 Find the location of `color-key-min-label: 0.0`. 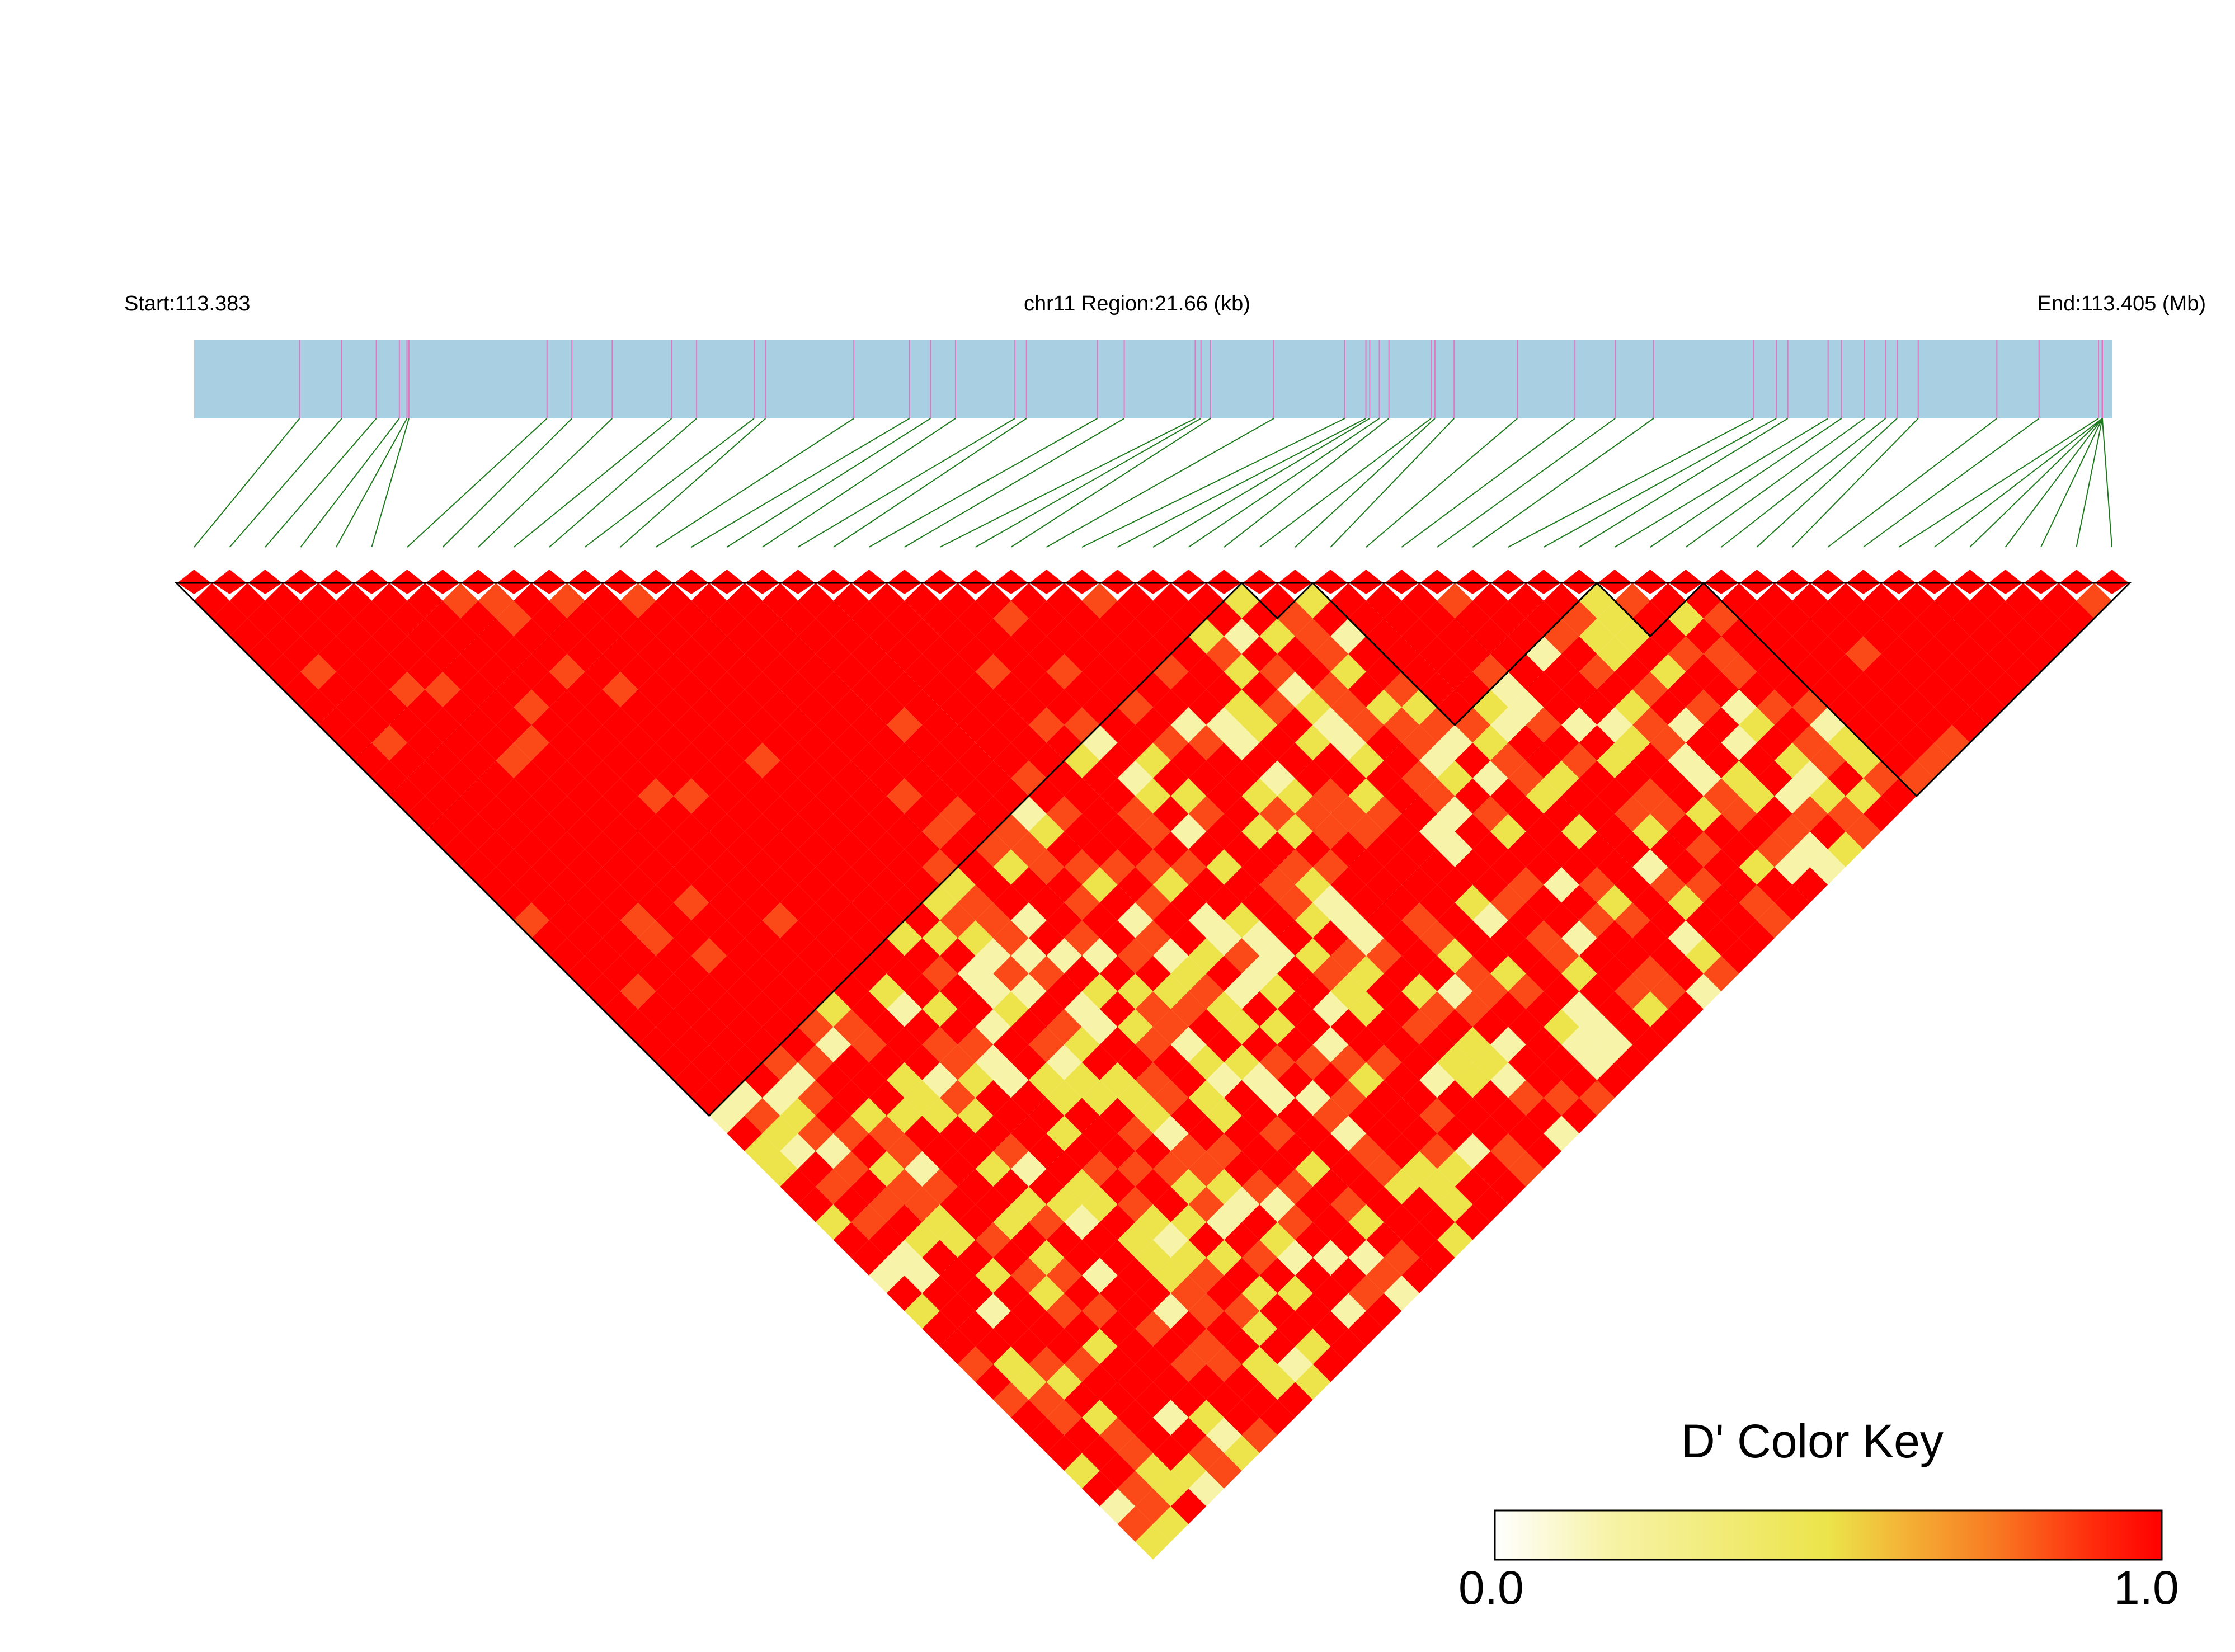

color-key-min-label: 0.0 is located at coordinates (1491, 1588).